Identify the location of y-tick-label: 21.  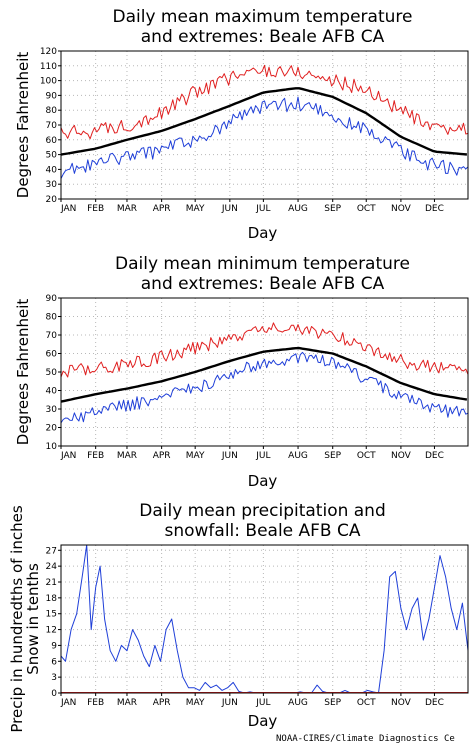
(51, 583).